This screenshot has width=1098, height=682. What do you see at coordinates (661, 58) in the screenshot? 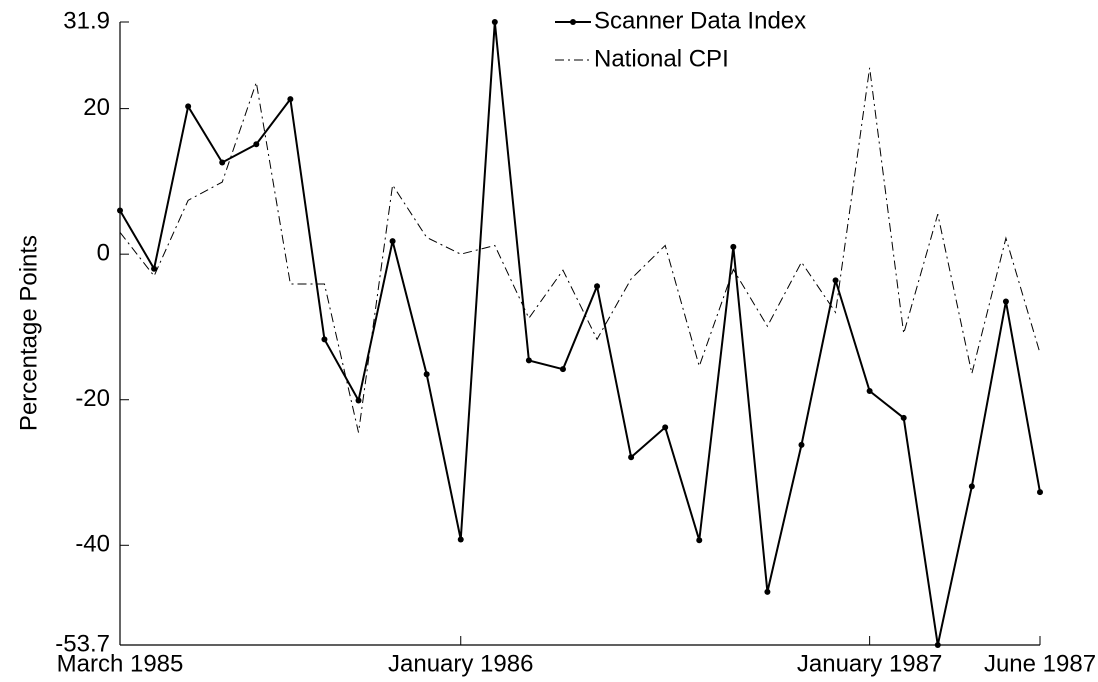
I see `legend-label: National CPI` at bounding box center [661, 58].